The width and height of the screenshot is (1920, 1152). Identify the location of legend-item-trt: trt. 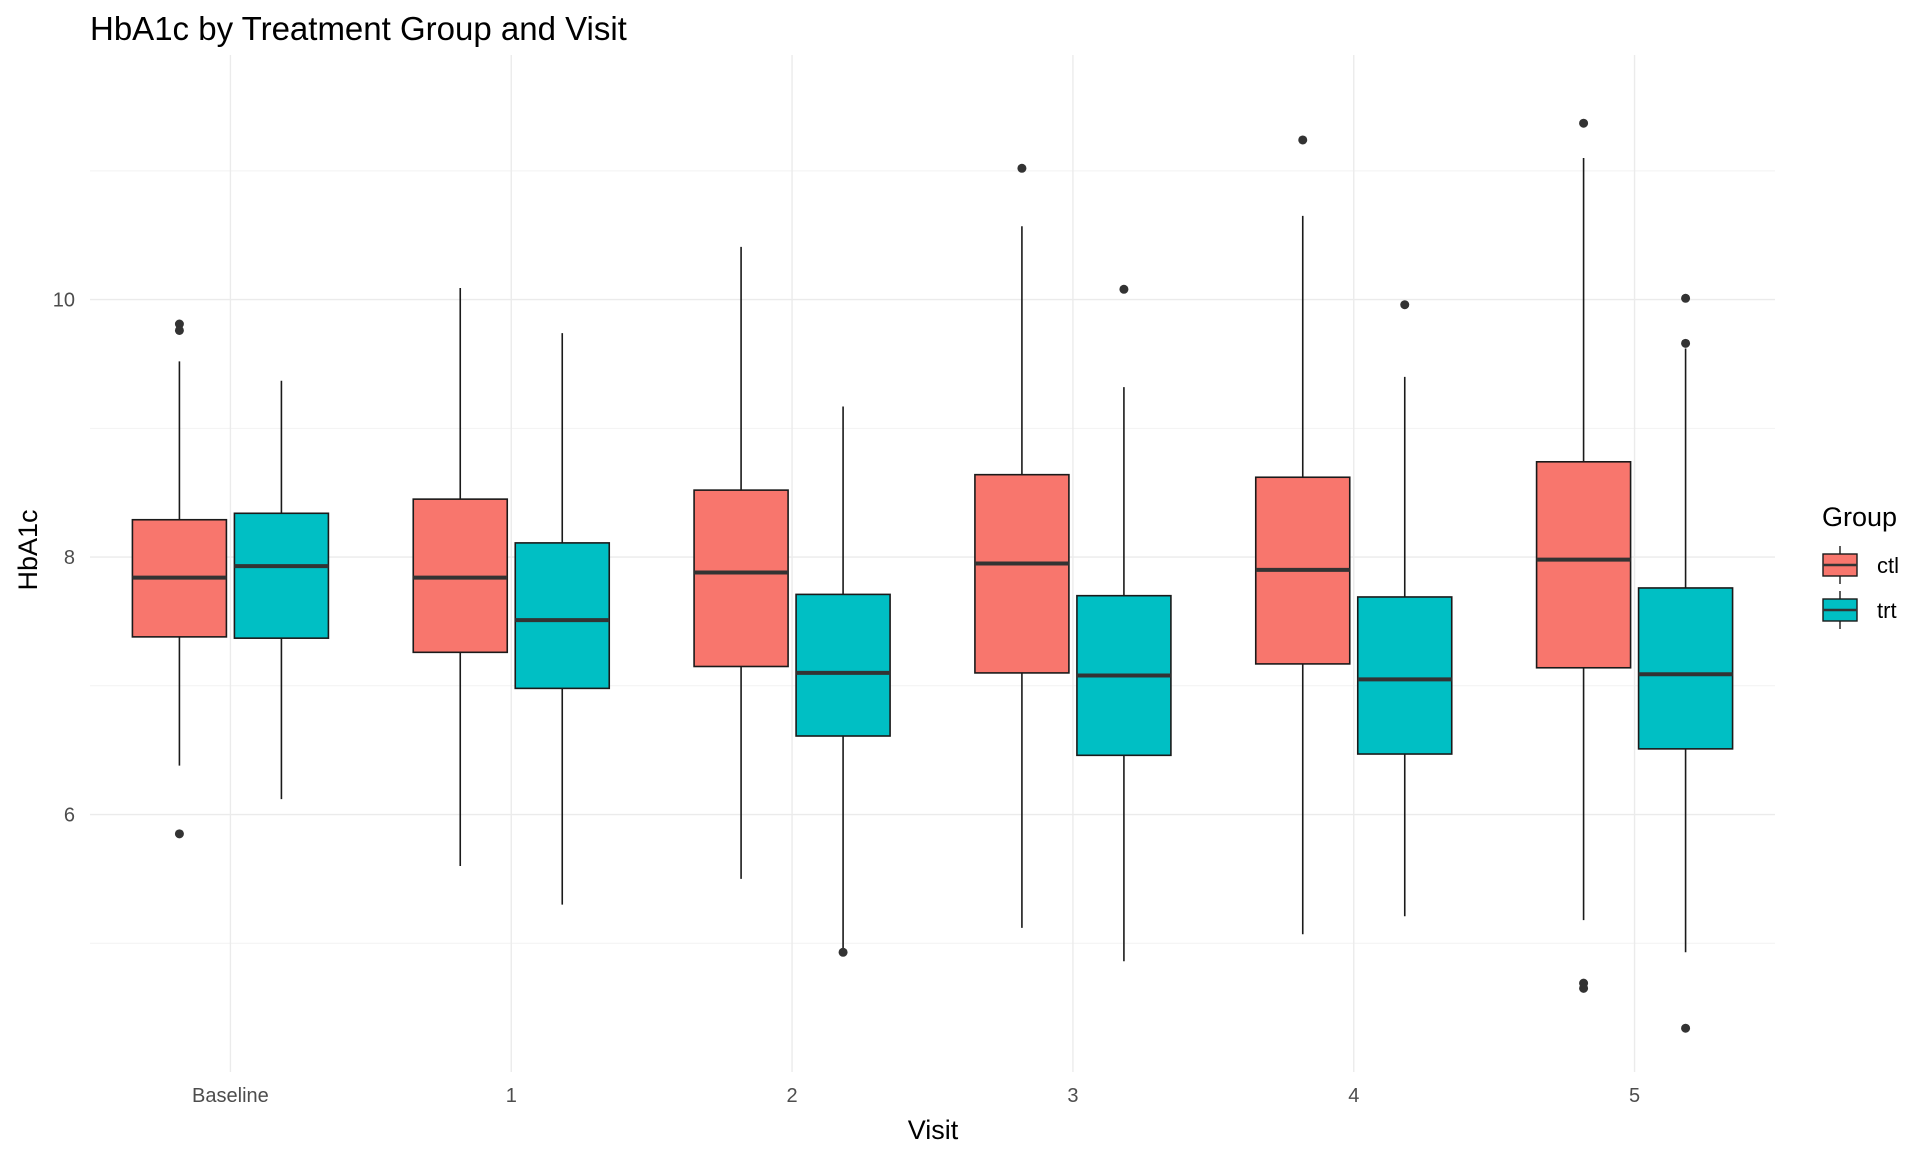
(1859, 610).